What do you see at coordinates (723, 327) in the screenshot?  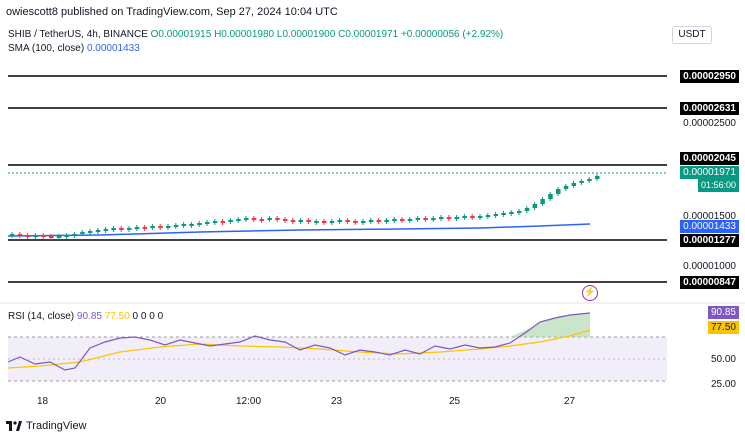 I see `rsi-tag-ma: 77.50` at bounding box center [723, 327].